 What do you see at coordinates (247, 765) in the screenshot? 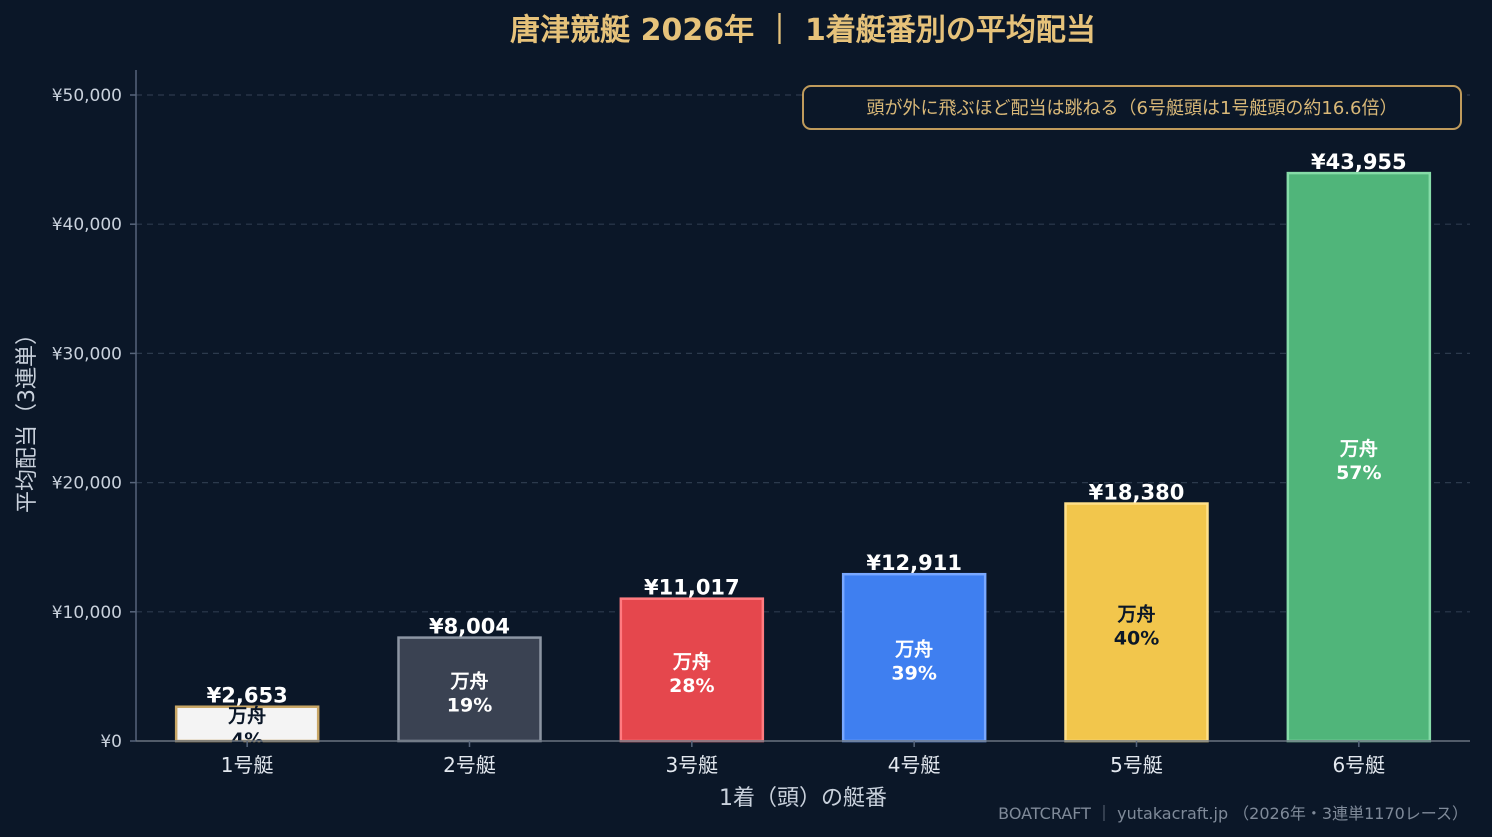
I see `x-tick-label: 1号艇` at bounding box center [247, 765].